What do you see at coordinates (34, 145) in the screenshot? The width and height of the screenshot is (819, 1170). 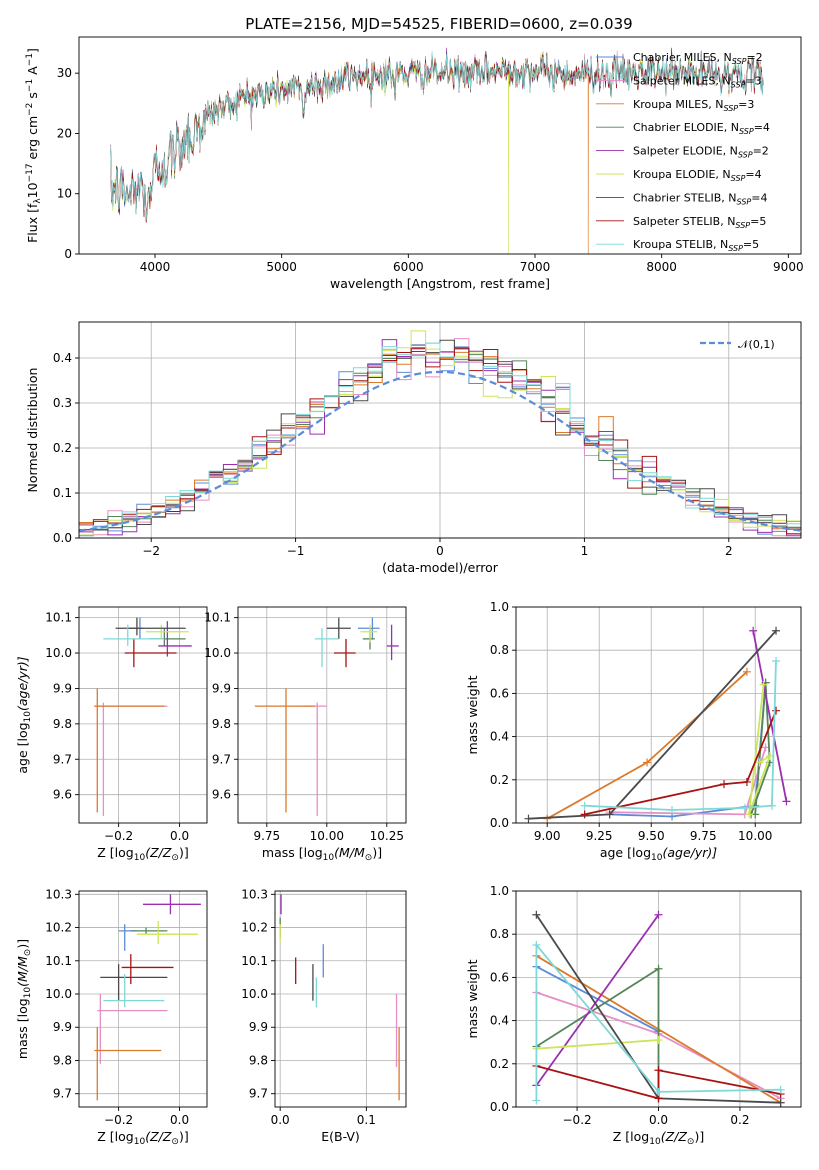 I see `y-axis-label: Flux [fλ10−17 erg cm−2 s−1 A−1]` at bounding box center [34, 145].